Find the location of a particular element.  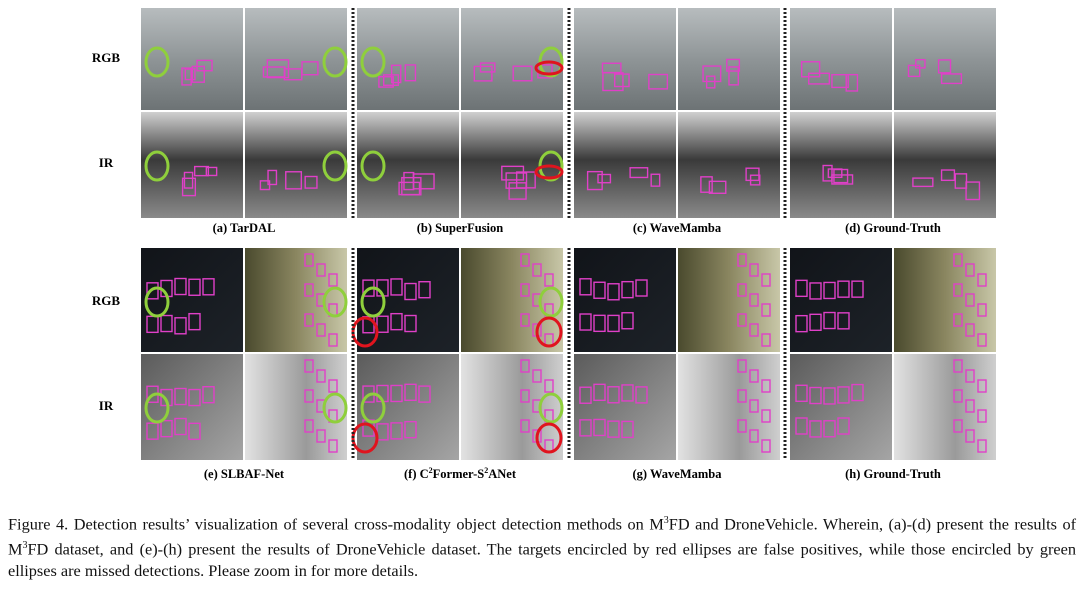

label-text: (f) C is located at coordinates (416, 474).